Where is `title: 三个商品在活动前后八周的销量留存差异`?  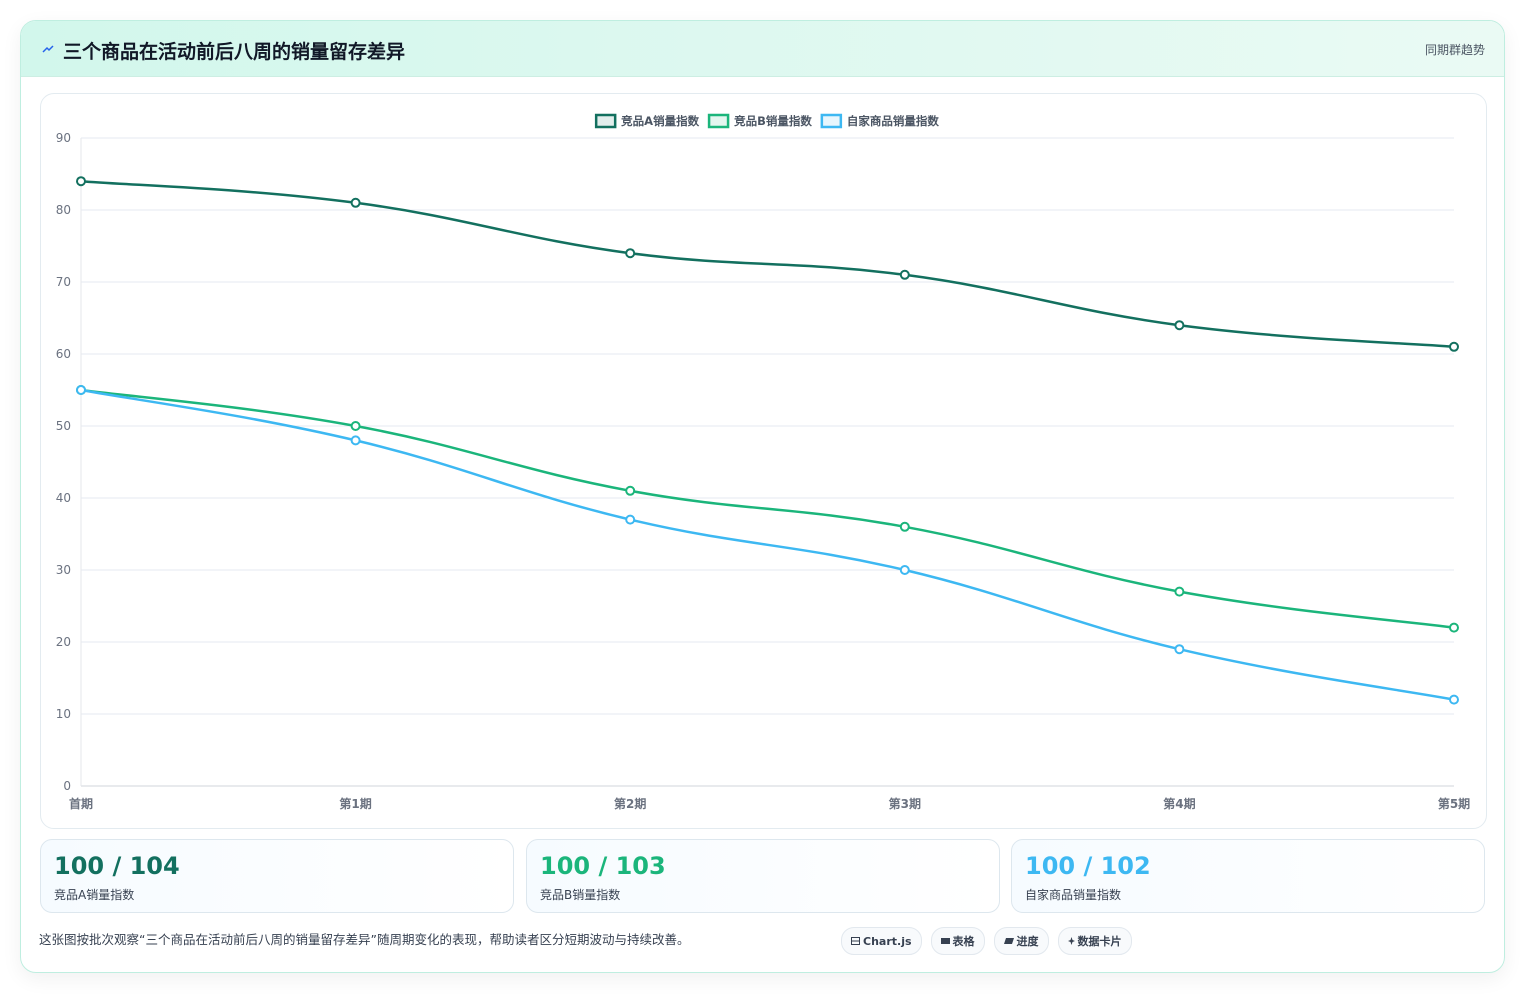
title: 三个商品在活动前后八周的销量留存差异 is located at coordinates (234, 52).